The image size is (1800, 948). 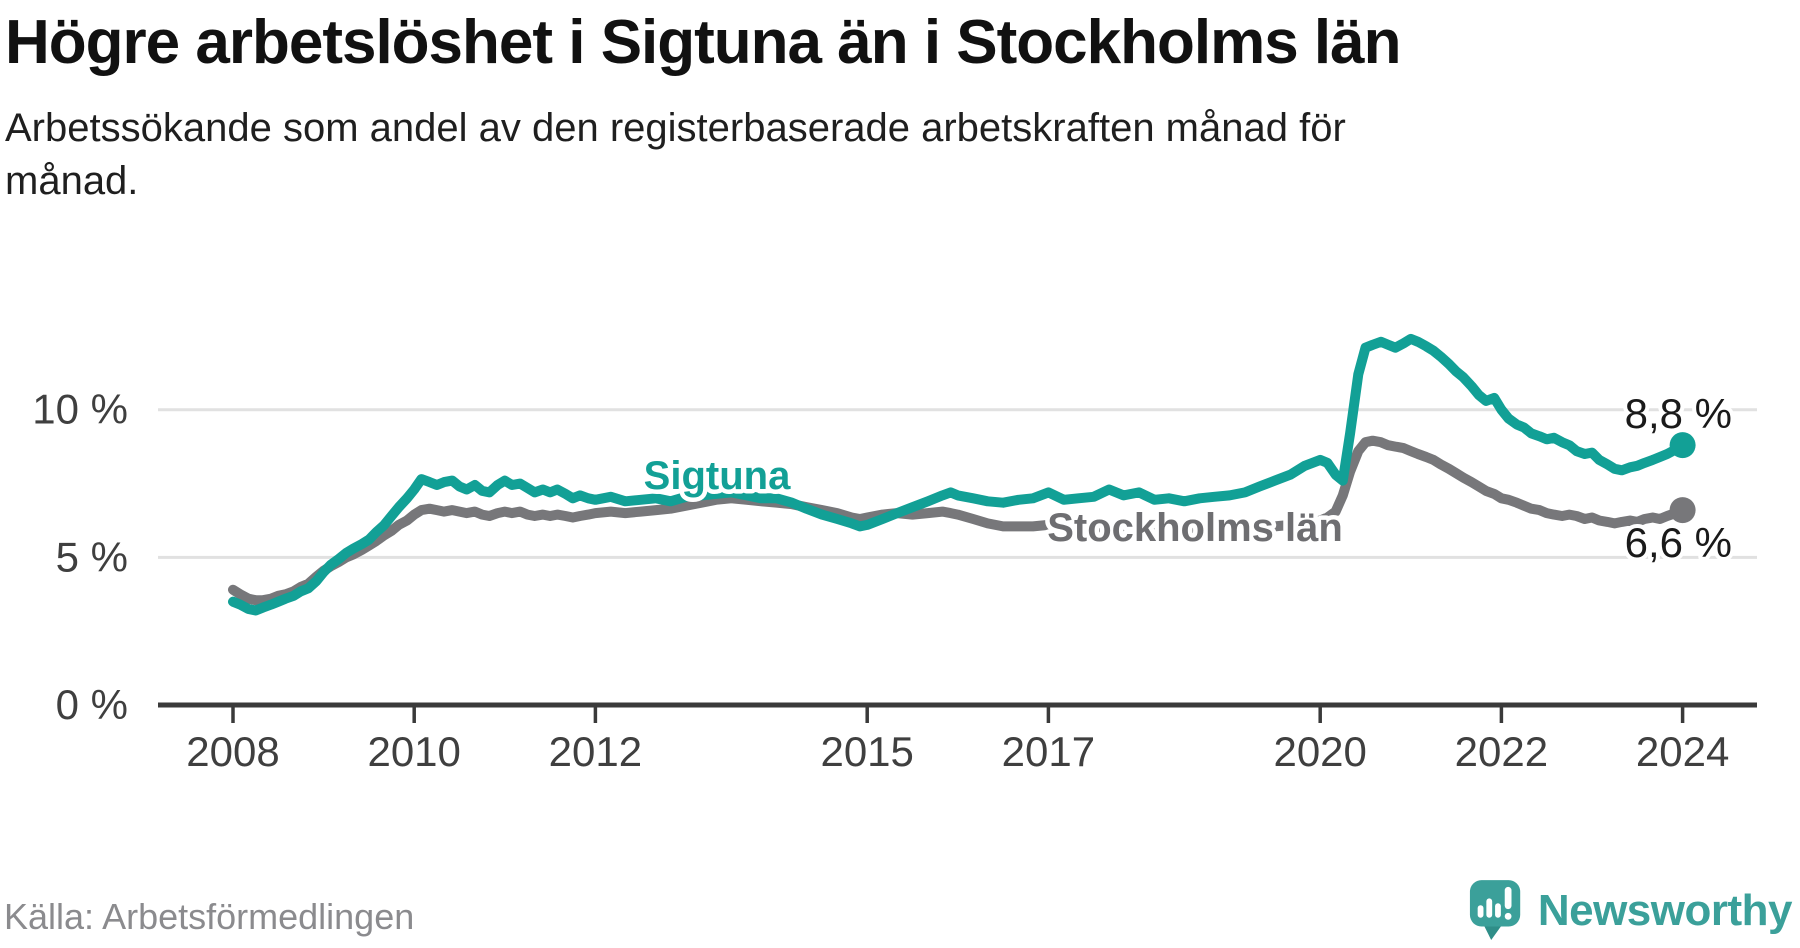 I want to click on y-tick-label: 5 %, so click(x=92, y=556).